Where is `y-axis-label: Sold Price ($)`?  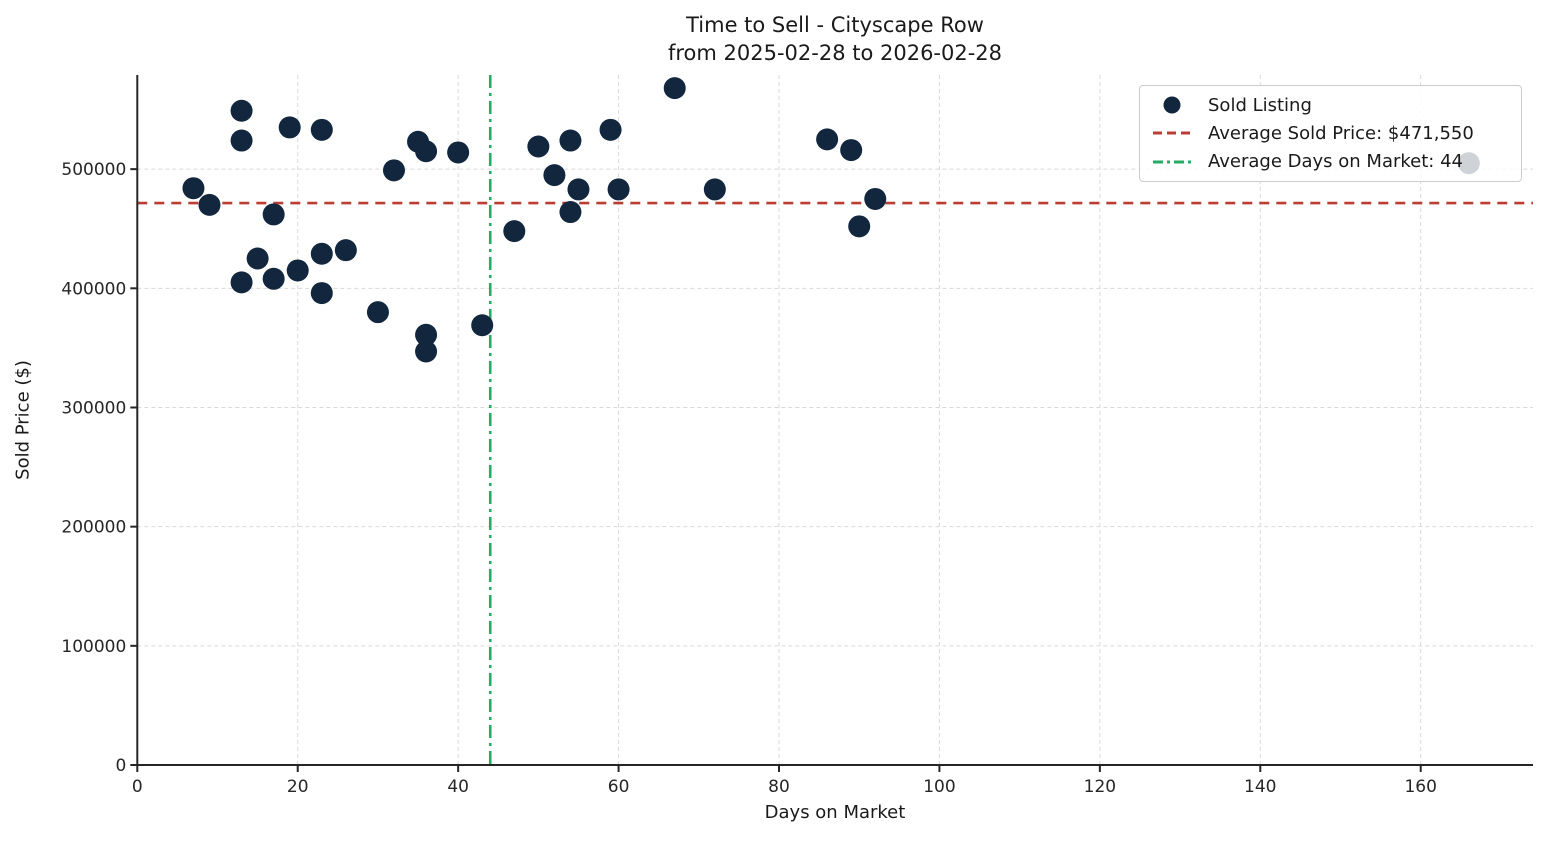
y-axis-label: Sold Price ($) is located at coordinates (23, 420).